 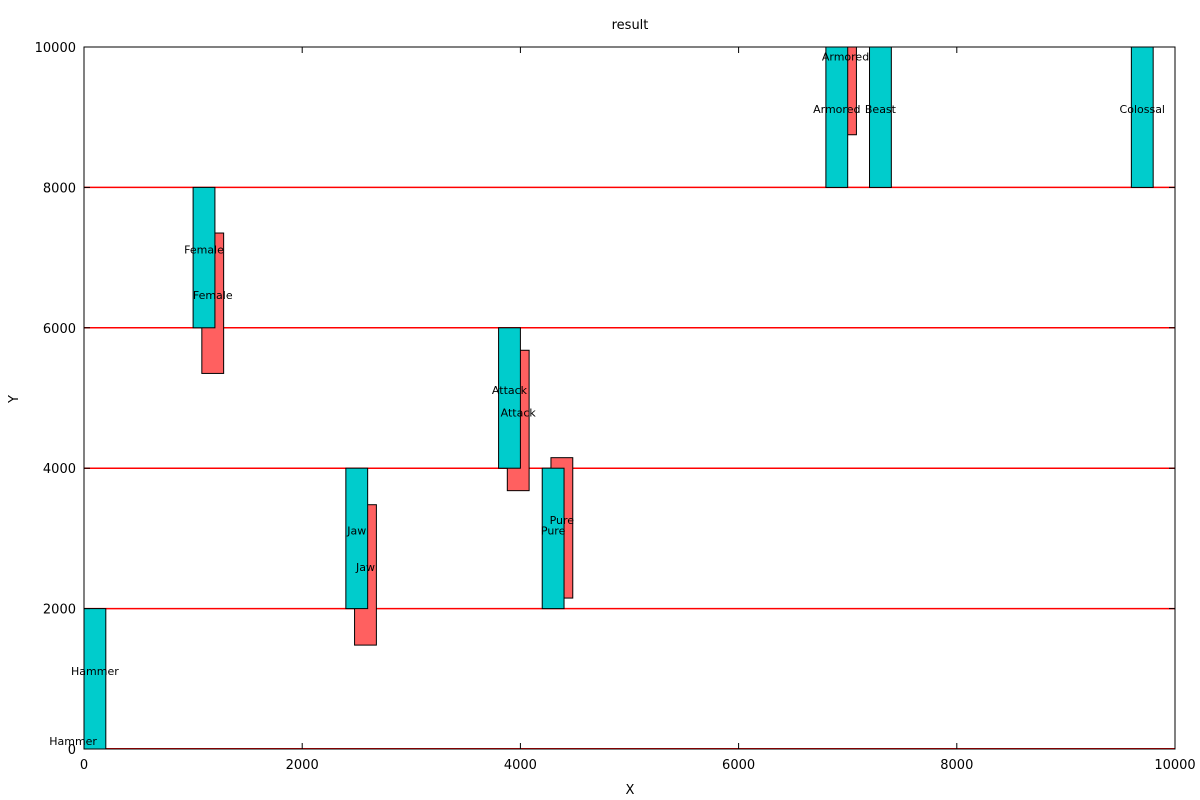 I want to click on y-tick-label-10000: 10000, so click(x=55, y=48).